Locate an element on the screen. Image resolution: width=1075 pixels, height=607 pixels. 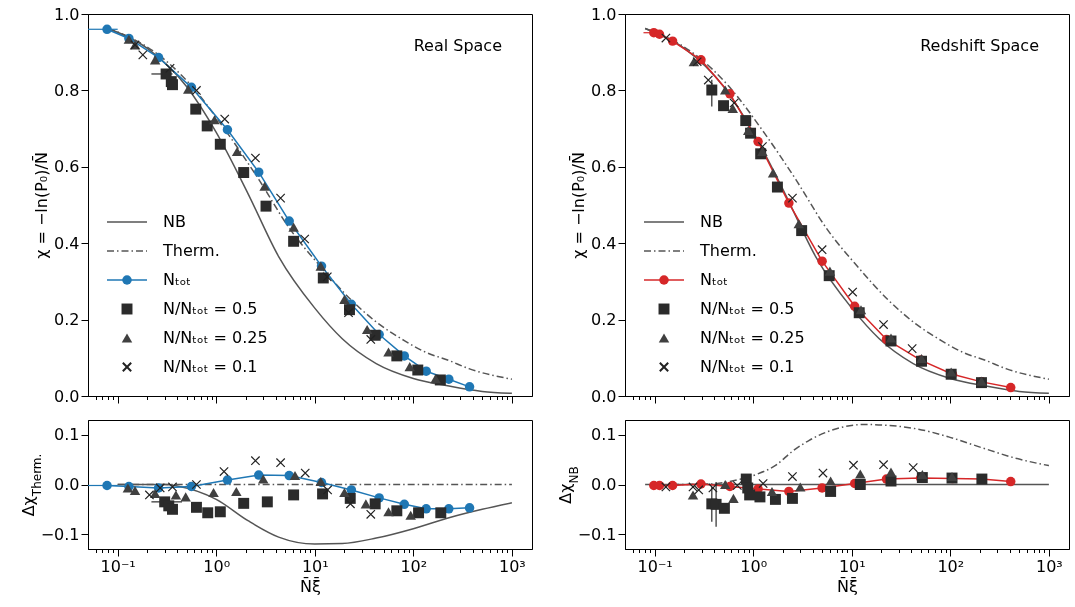
annotation: Real Space is located at coordinates (457, 45).